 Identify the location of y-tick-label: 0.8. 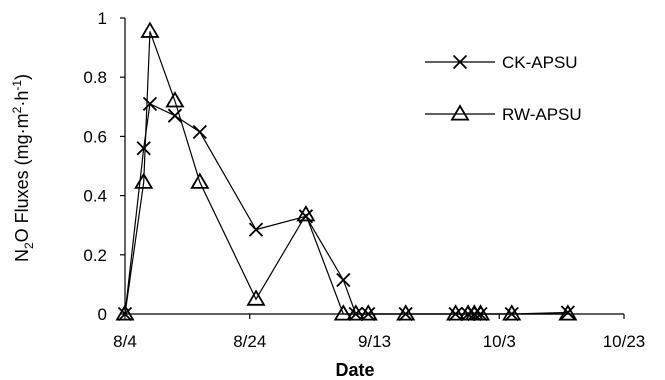
(95, 77).